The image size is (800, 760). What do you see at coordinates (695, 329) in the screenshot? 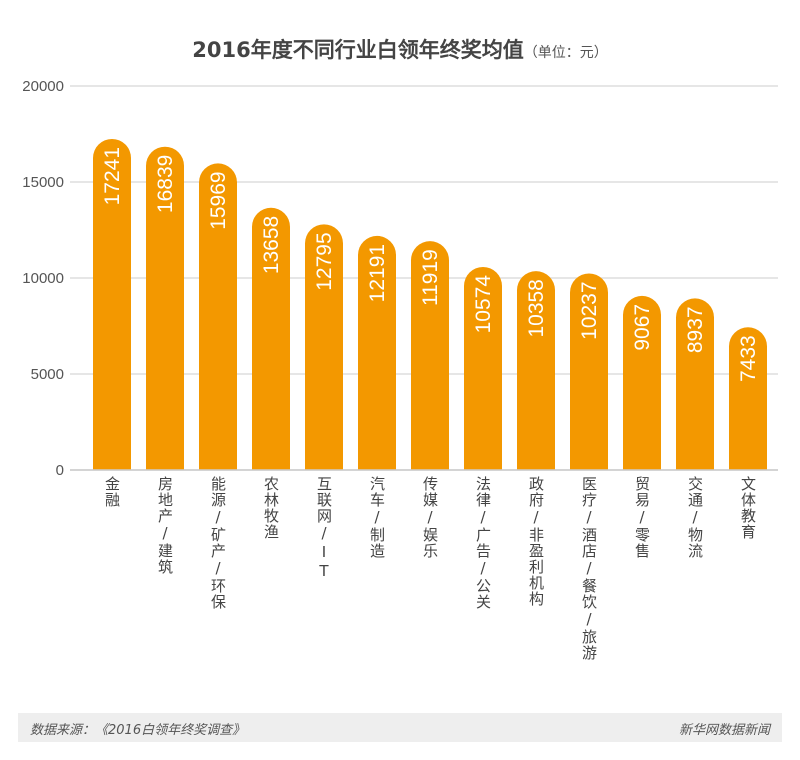
I see `value-label: 8937` at bounding box center [695, 329].